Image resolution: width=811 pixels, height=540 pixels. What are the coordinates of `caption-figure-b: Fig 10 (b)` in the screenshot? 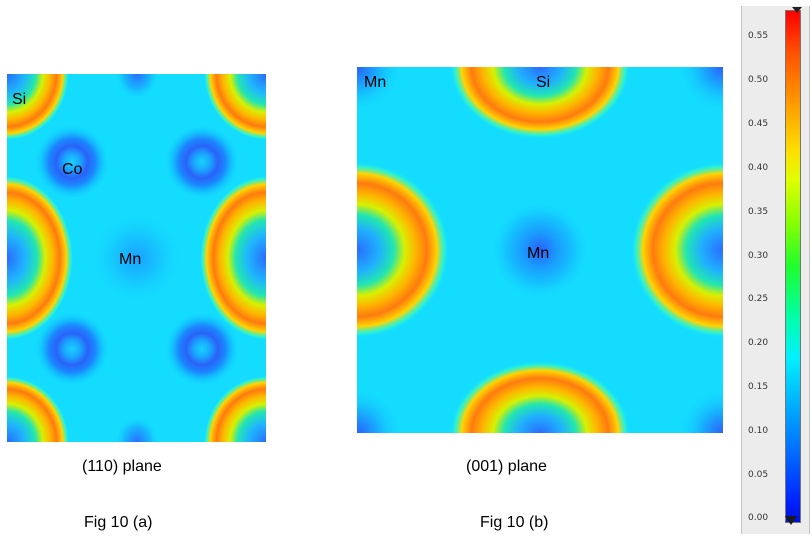 It's located at (514, 522).